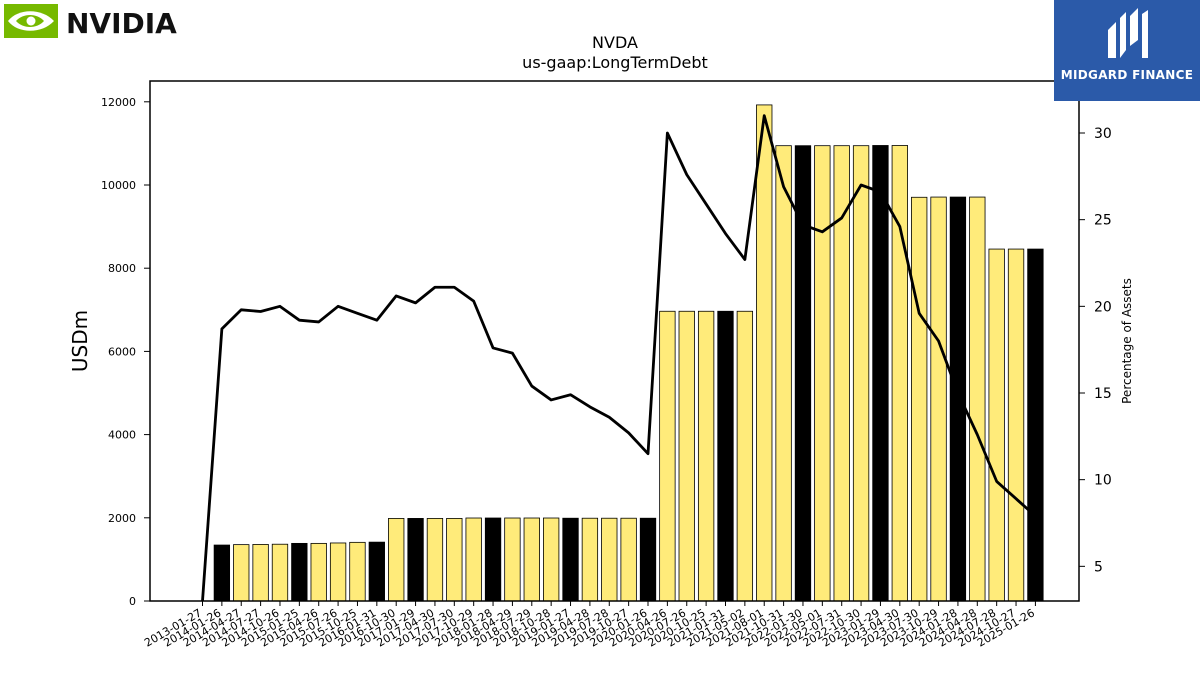 This screenshot has width=1200, height=675. I want to click on nvidia-eye-icon: NVIDIA, so click(90, 22).